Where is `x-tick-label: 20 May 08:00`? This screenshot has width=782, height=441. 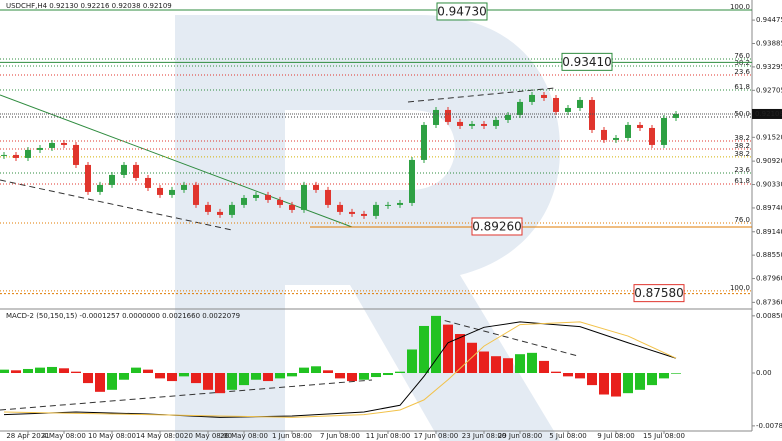
x-tick-label: 20 May 08:00 is located at coordinates (208, 436).